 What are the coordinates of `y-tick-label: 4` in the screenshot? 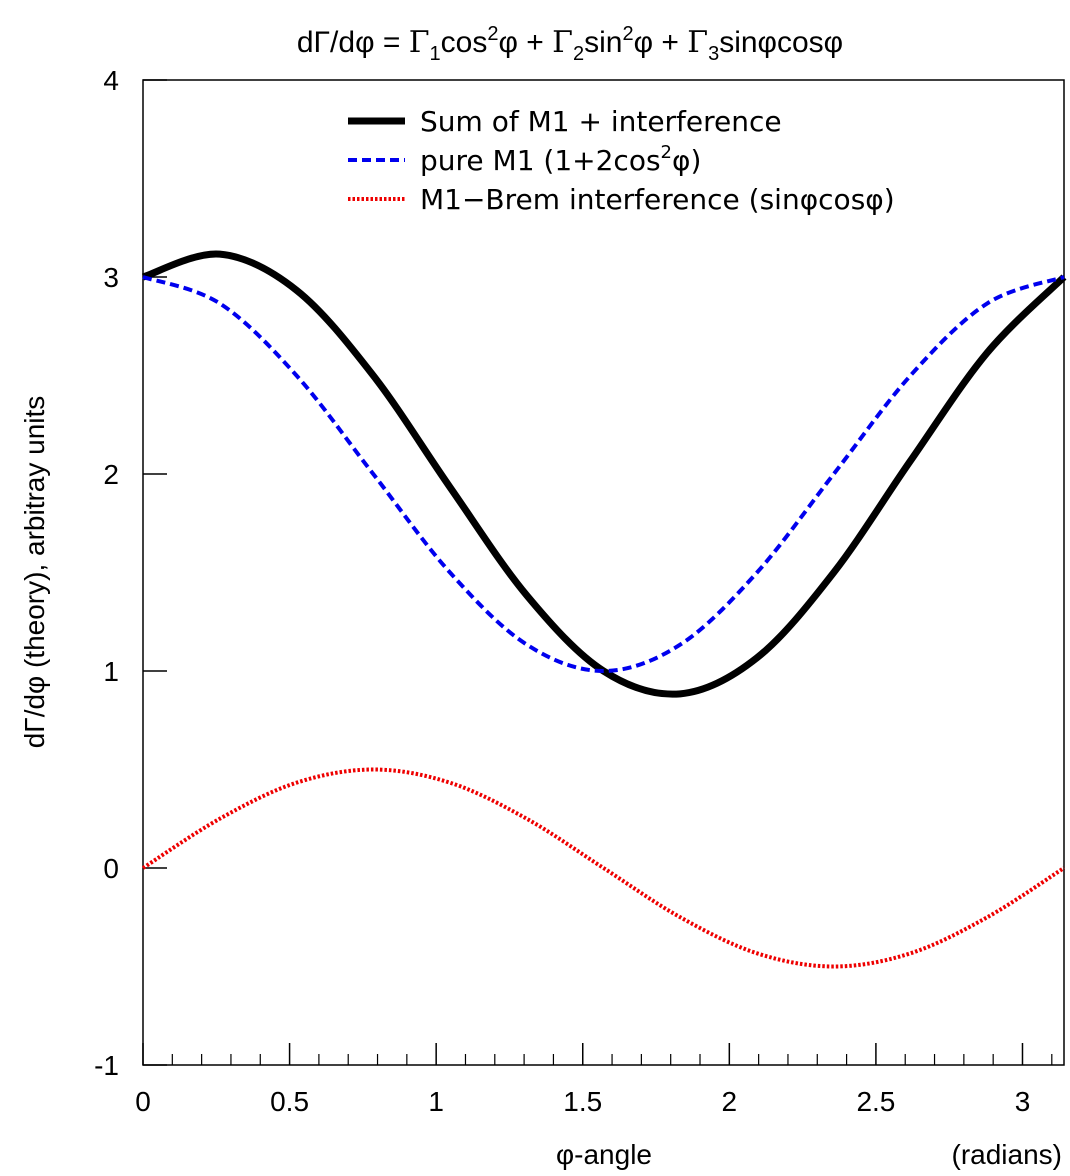 It's located at (111, 80).